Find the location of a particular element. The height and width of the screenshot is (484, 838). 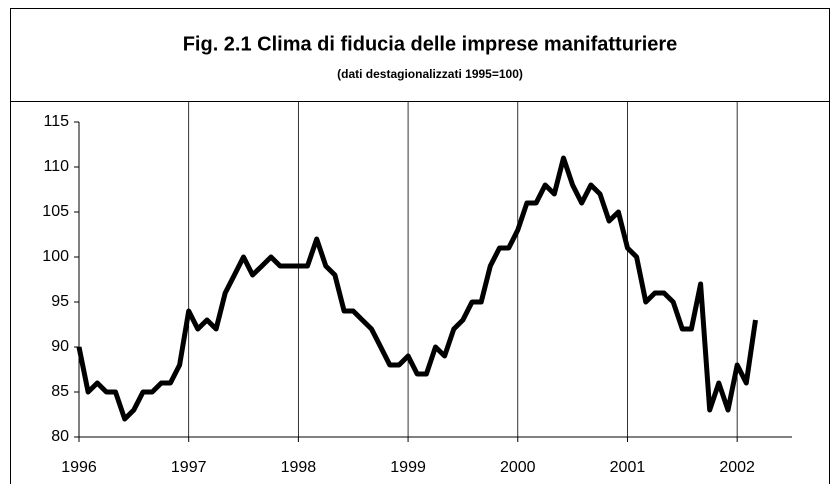

chart-subtitle: (dati destagionalizzati 1995=100) is located at coordinates (430, 74).